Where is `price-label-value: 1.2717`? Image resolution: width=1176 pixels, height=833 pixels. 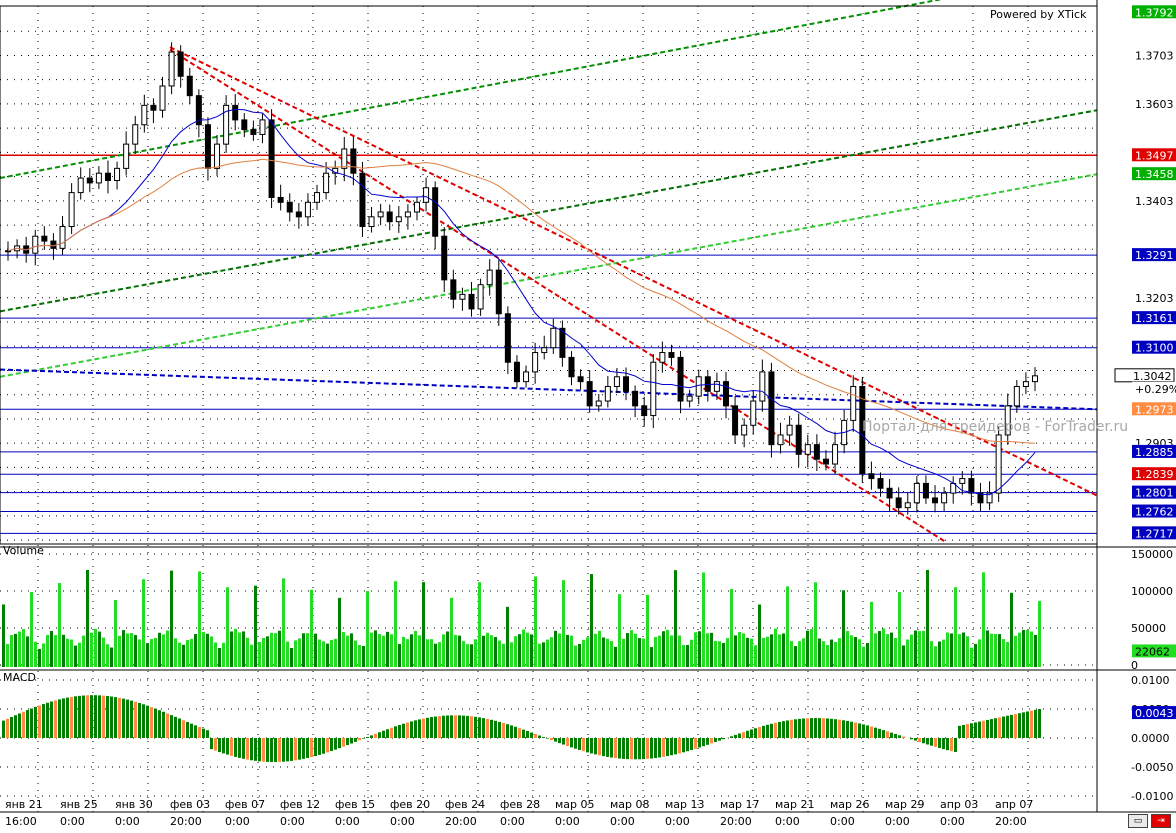
price-label-value: 1.2717 is located at coordinates (1154, 533).